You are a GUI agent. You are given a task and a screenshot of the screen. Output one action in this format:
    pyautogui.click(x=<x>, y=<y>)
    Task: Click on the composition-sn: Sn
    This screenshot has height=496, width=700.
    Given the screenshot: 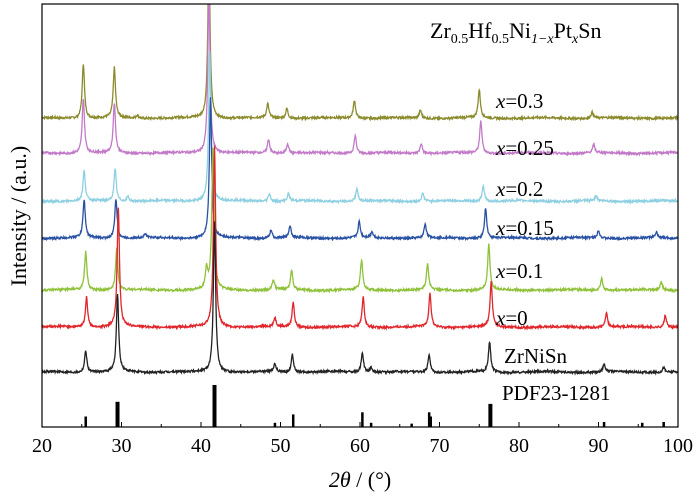 What is the action you would take?
    pyautogui.click(x=589, y=30)
    